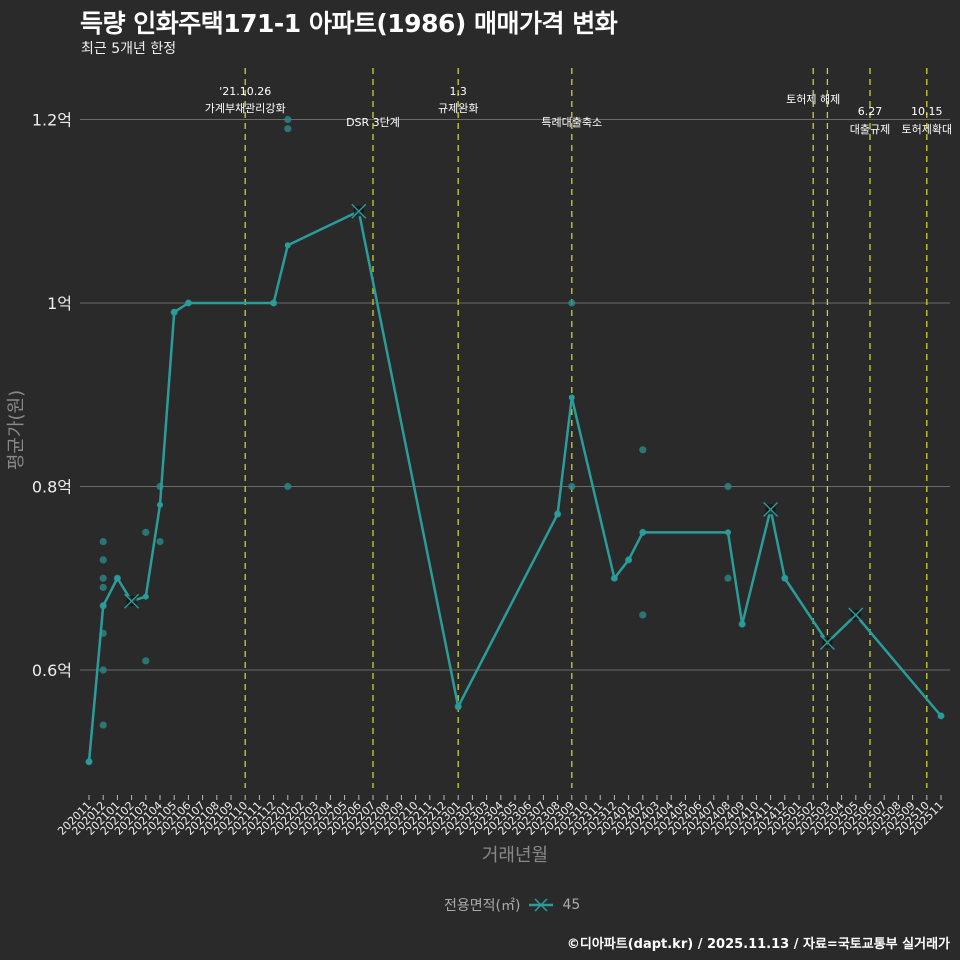 The width and height of the screenshot is (960, 960). I want to click on chart-title: 득량 인화주택171-1 아파트(1986) 매매가격 변화, so click(349, 23).